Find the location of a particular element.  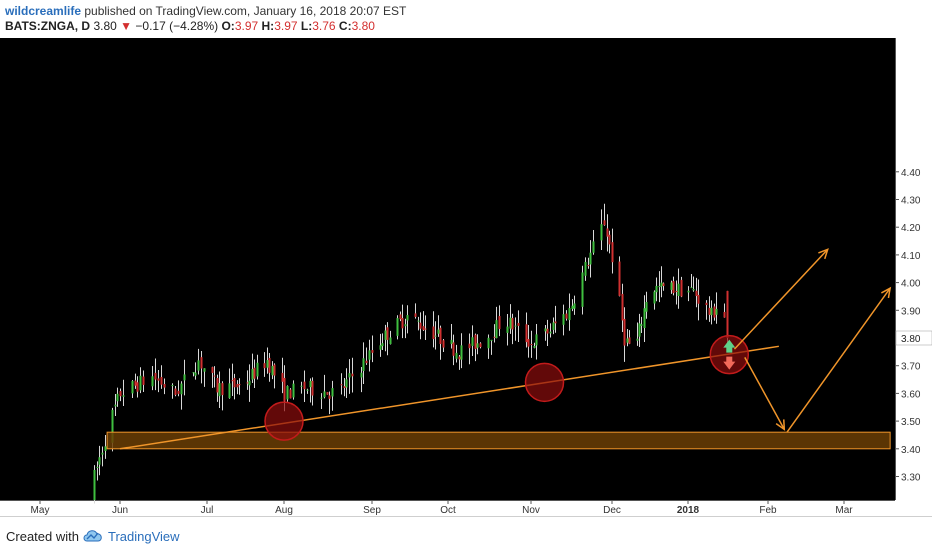

price-axis-background is located at coordinates (913, 277).